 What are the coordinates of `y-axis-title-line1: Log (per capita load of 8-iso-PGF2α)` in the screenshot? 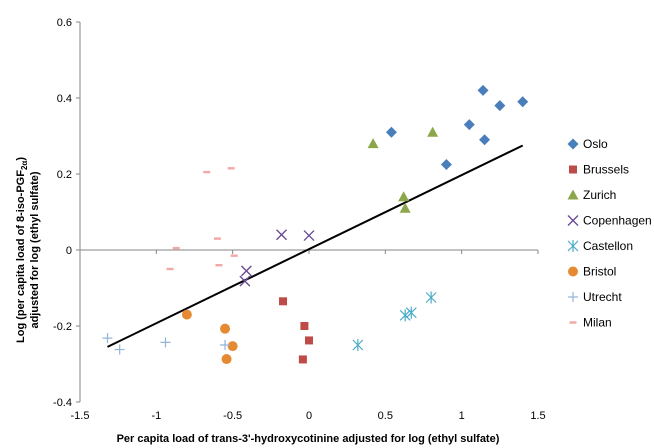 It's located at (22, 250).